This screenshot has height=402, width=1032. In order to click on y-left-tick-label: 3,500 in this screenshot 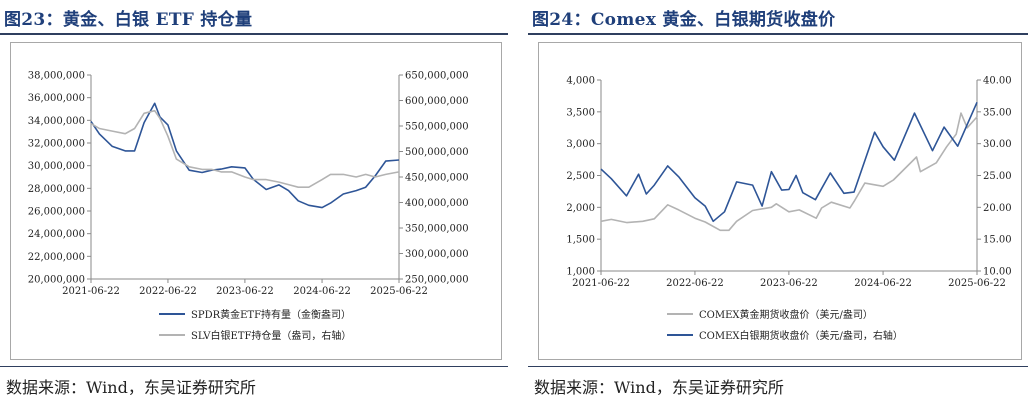, I will do `click(580, 112)`.